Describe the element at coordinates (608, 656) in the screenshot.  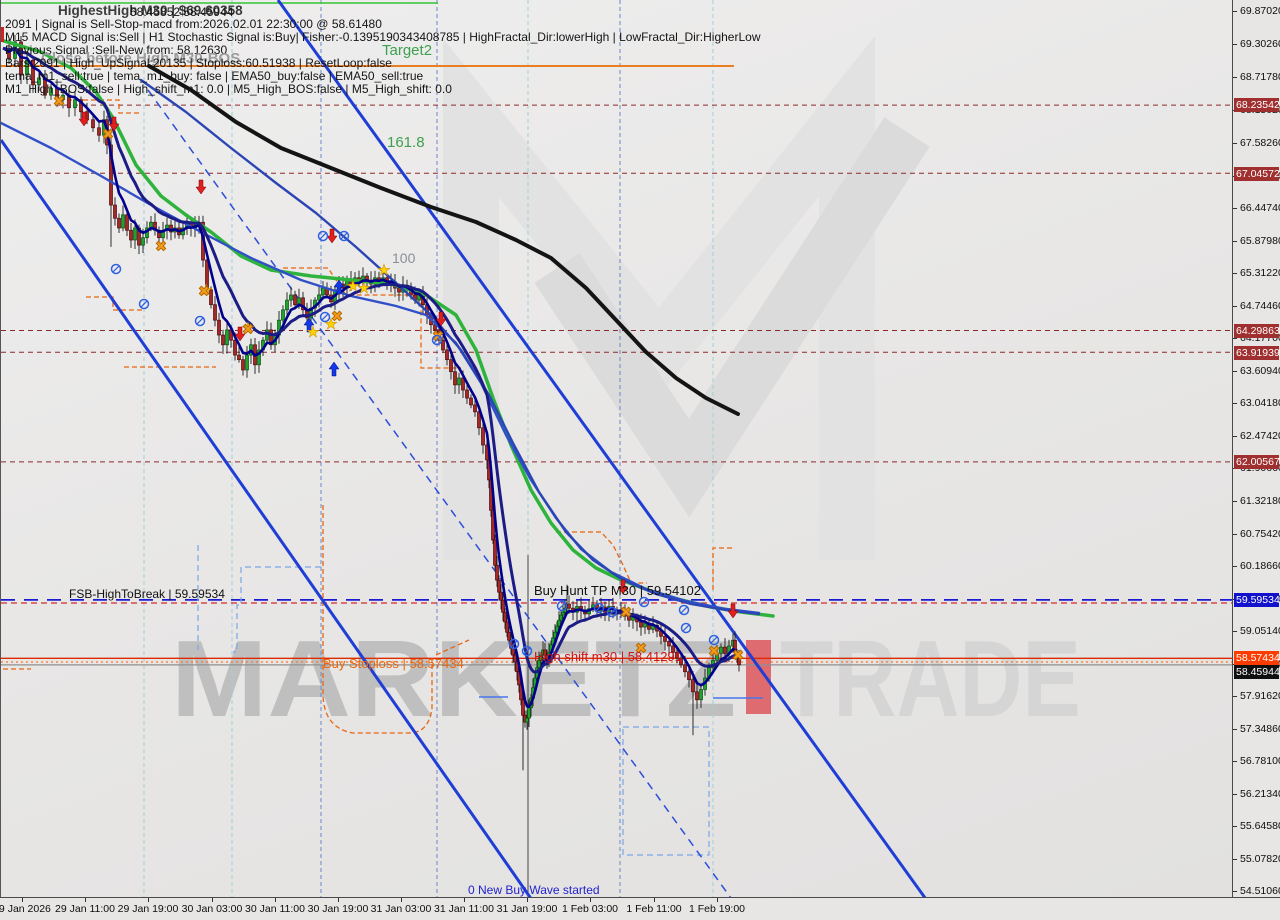
I see `label-high-shift: High shift m30 | 58.41291` at that location.